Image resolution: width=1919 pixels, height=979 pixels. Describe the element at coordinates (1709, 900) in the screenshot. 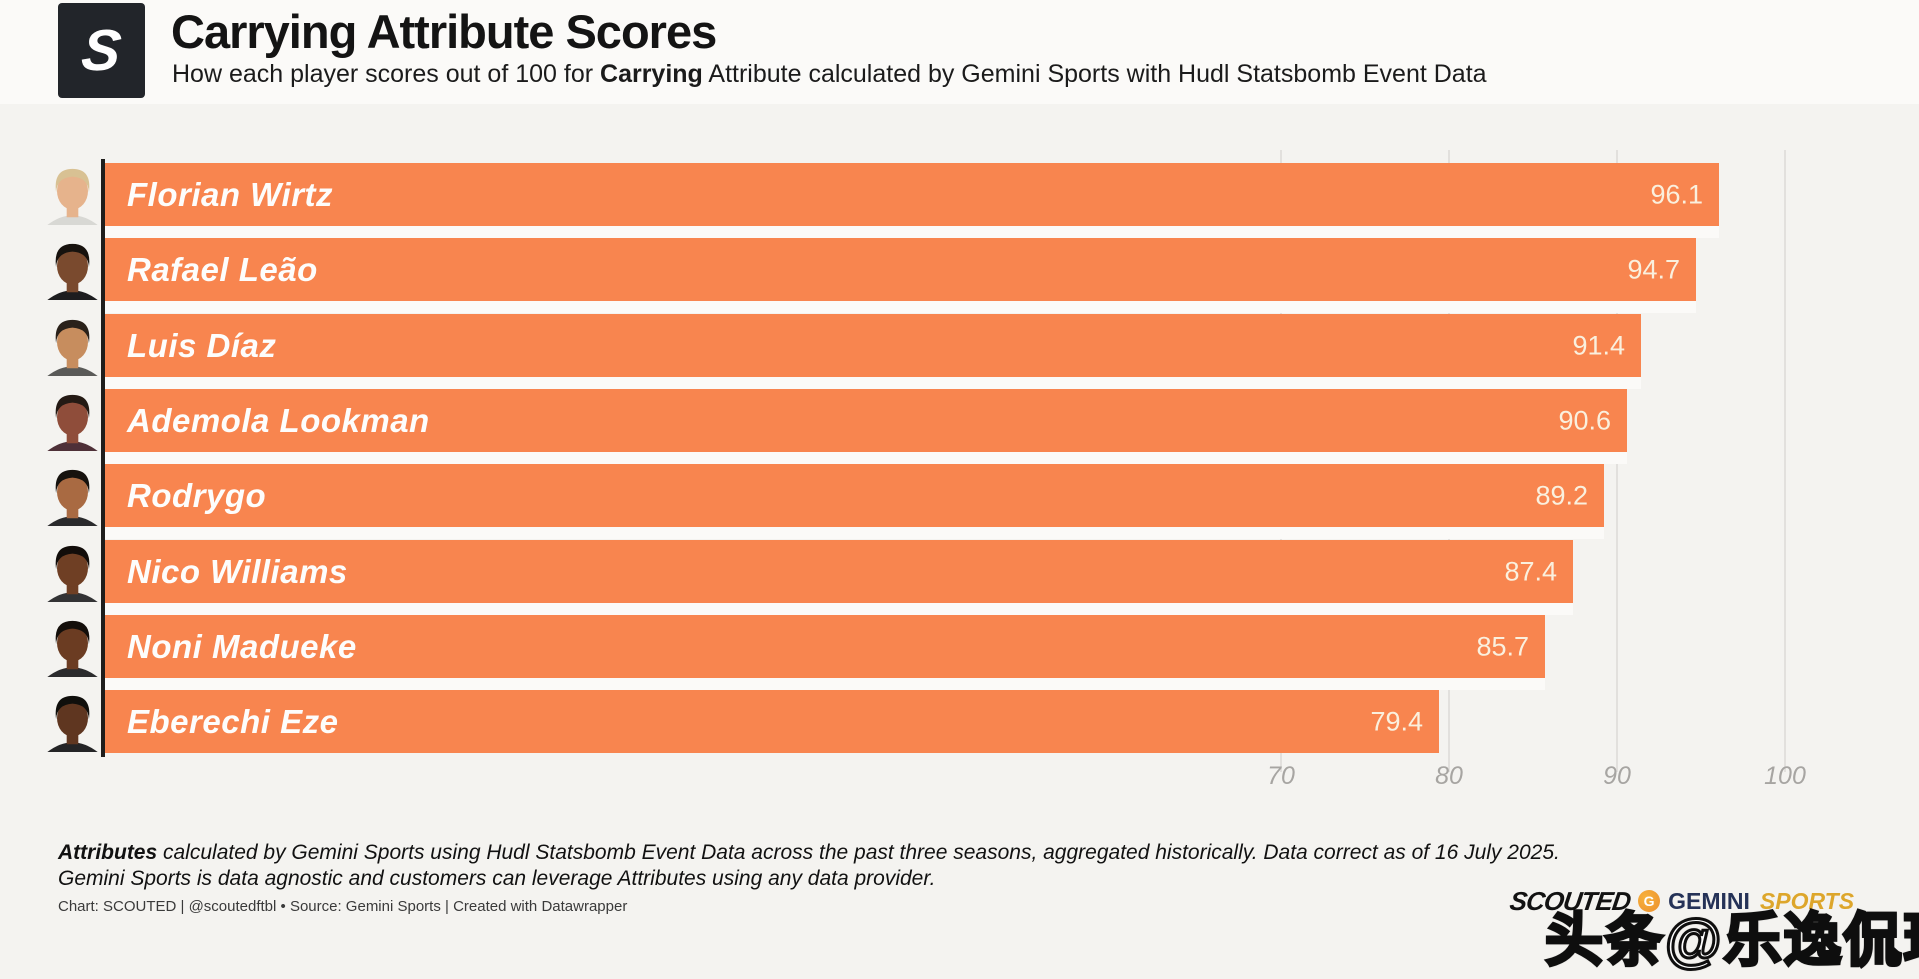

I see `gemini-wordmark: GEMINI` at that location.